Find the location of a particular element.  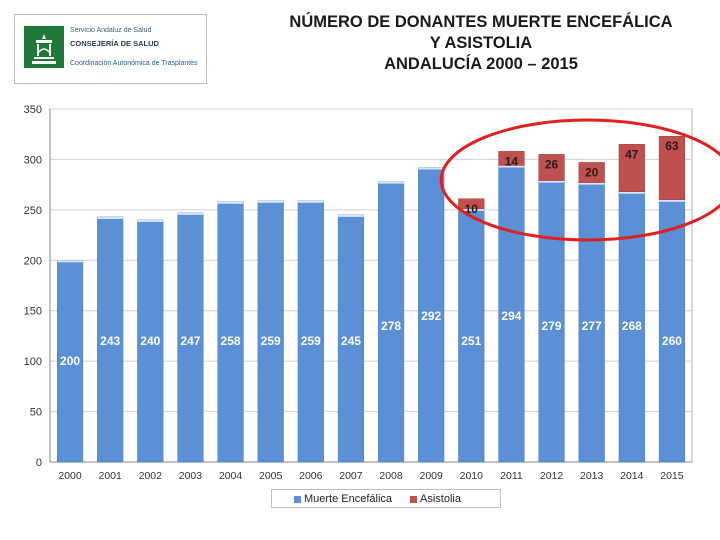

bar-muerte-top-2010 is located at coordinates (471, 209).